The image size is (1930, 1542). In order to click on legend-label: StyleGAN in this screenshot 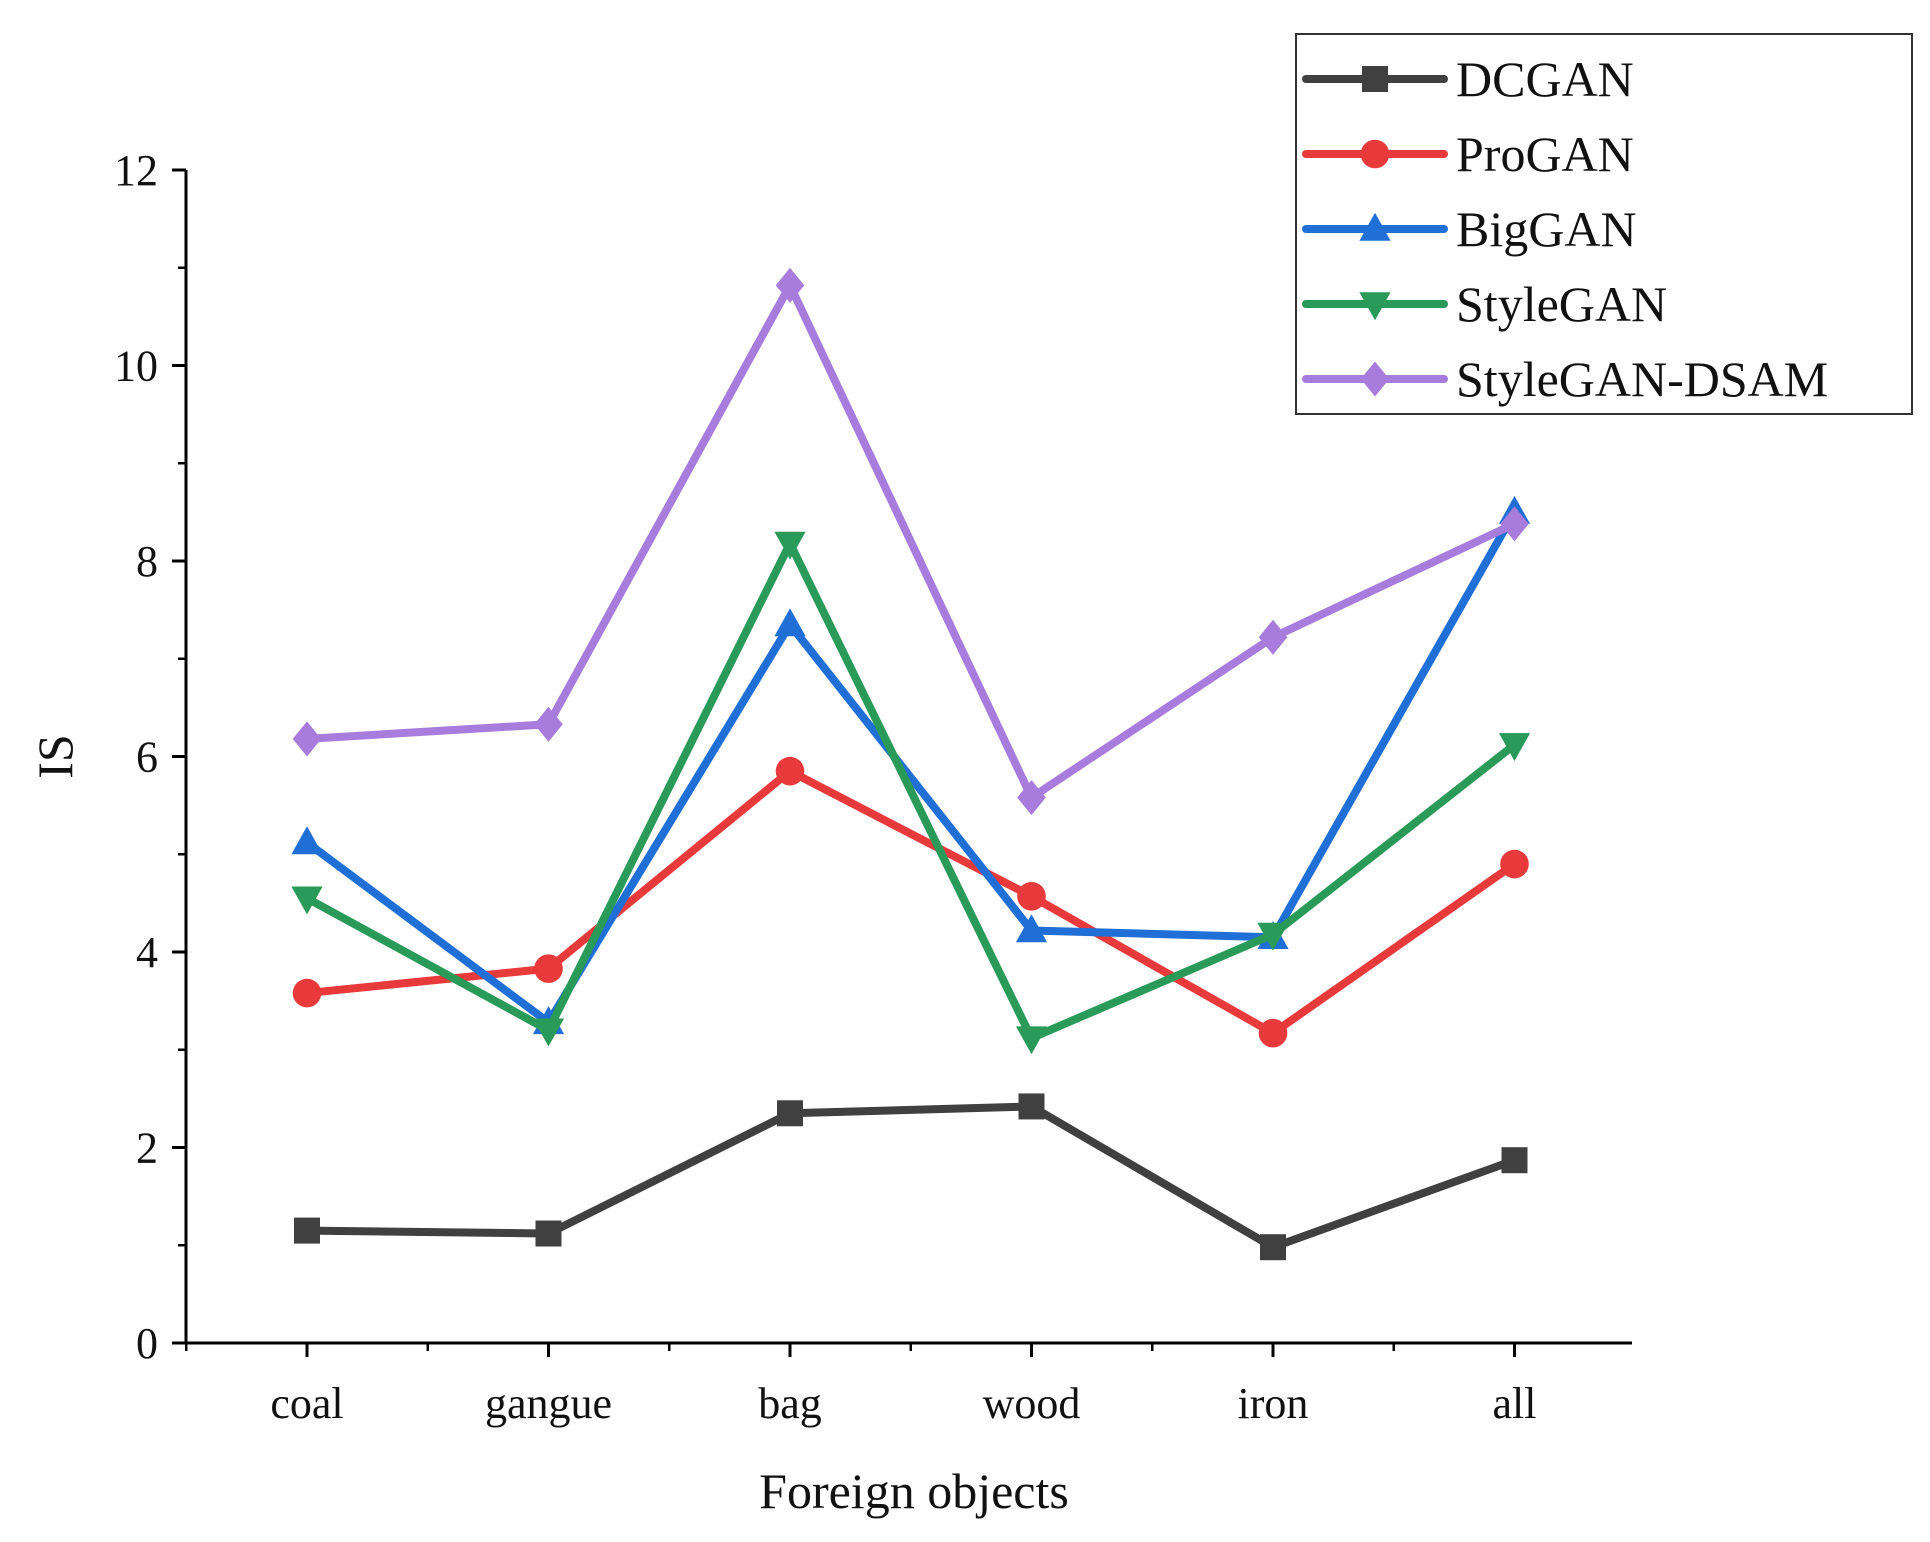, I will do `click(1561, 304)`.